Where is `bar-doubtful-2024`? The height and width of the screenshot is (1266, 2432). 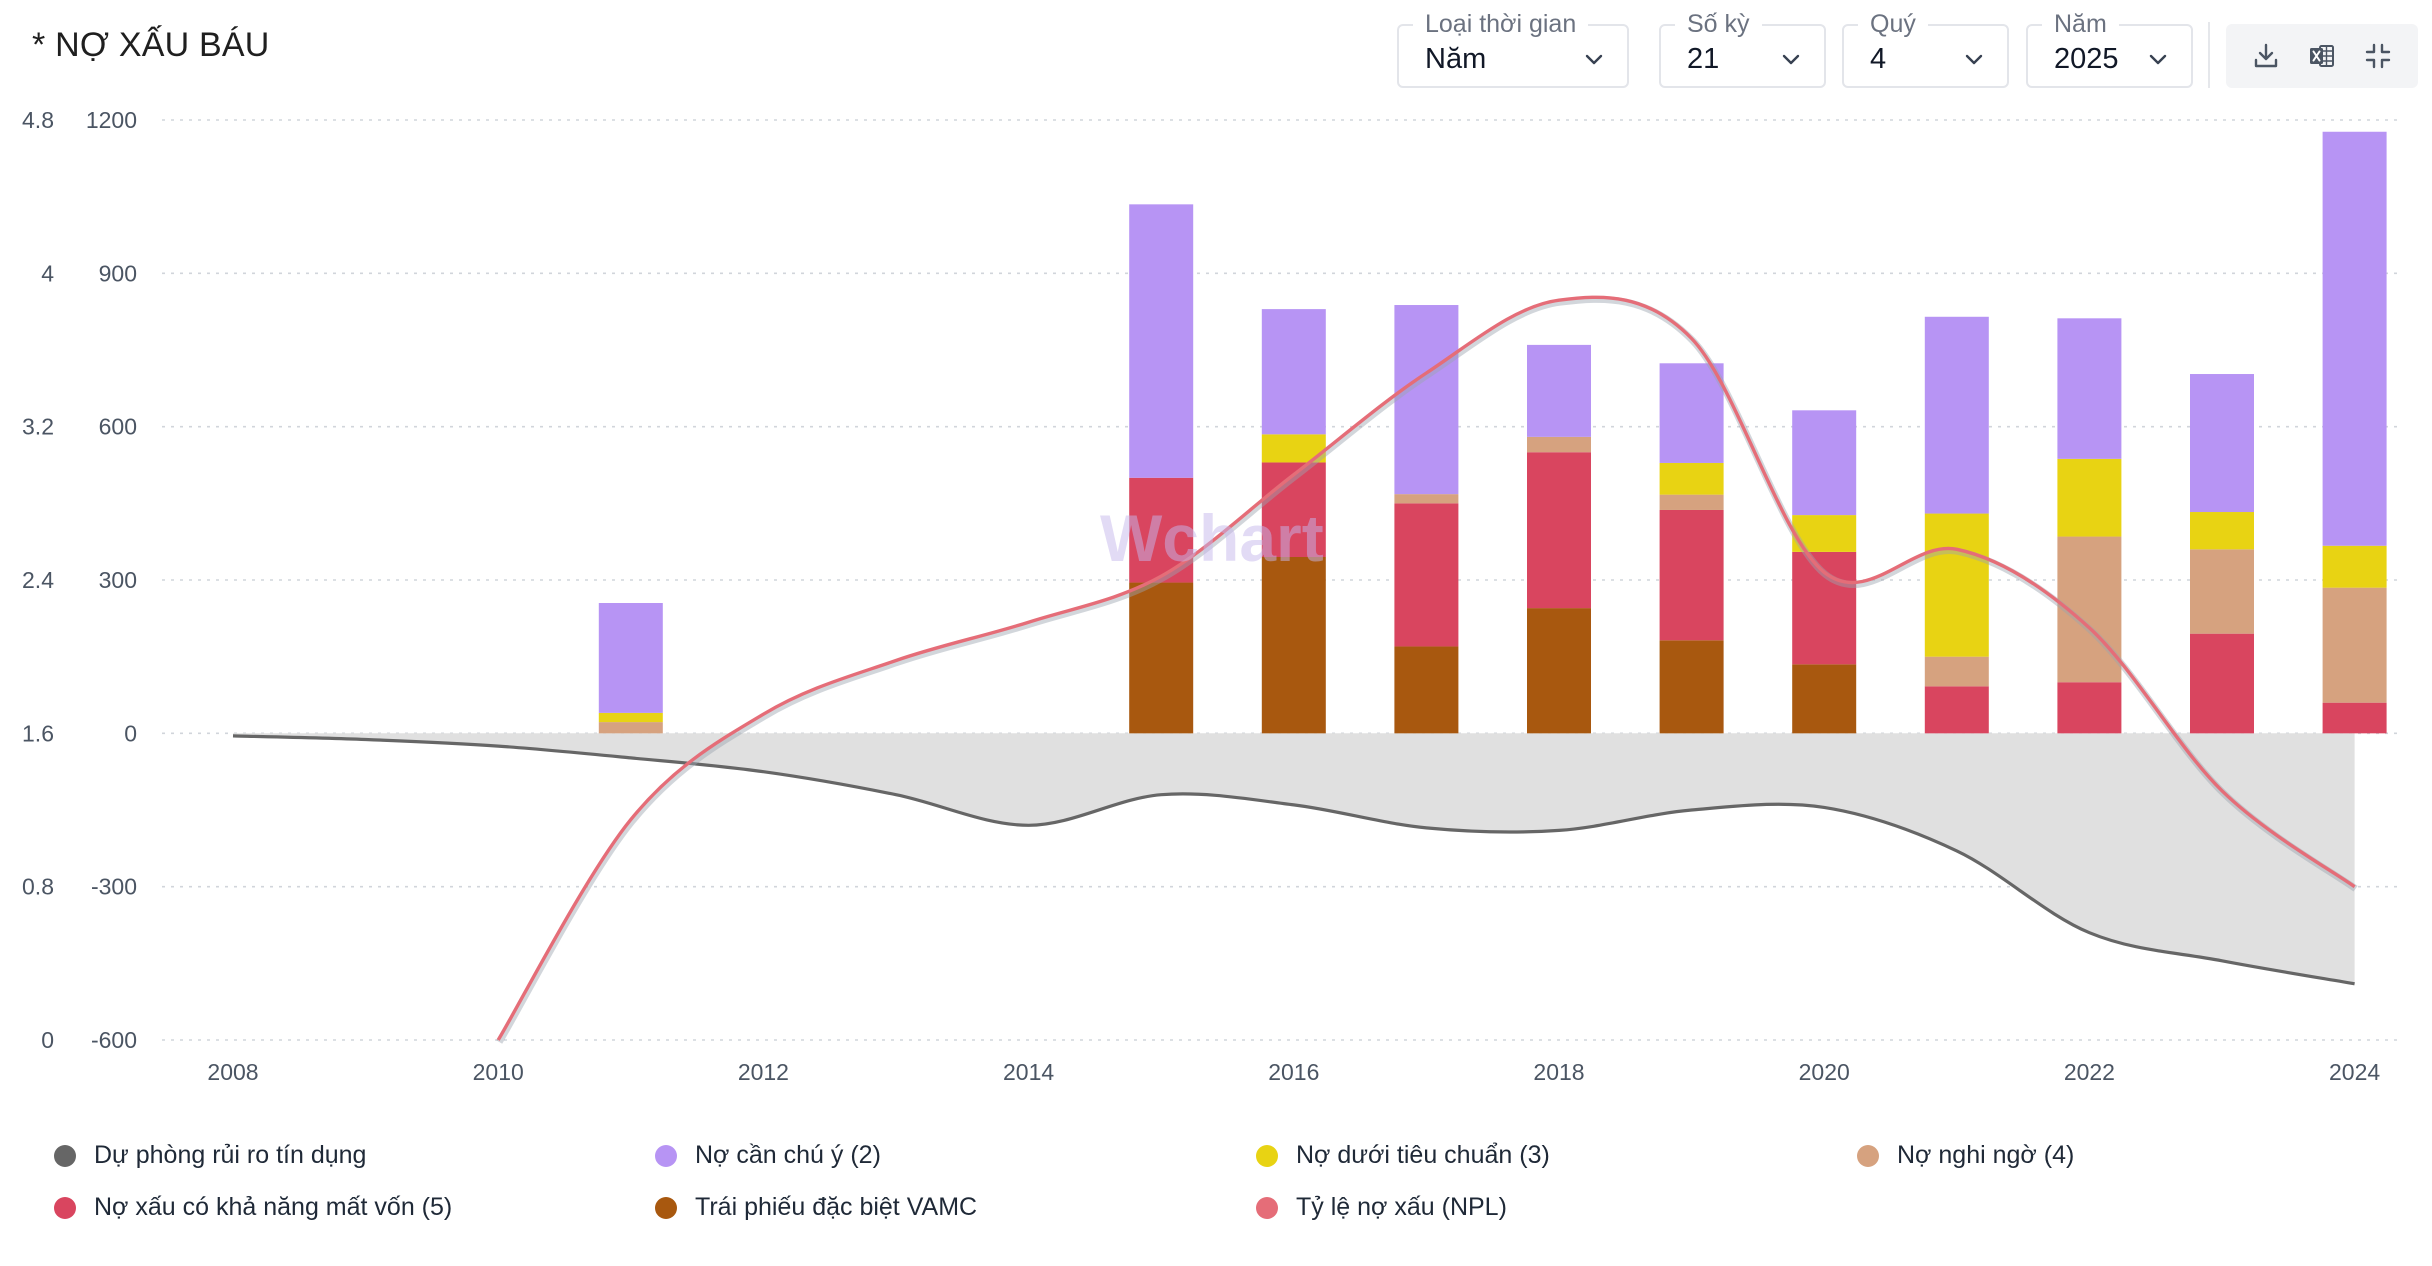
bar-doubtful-2024 is located at coordinates (2354, 645).